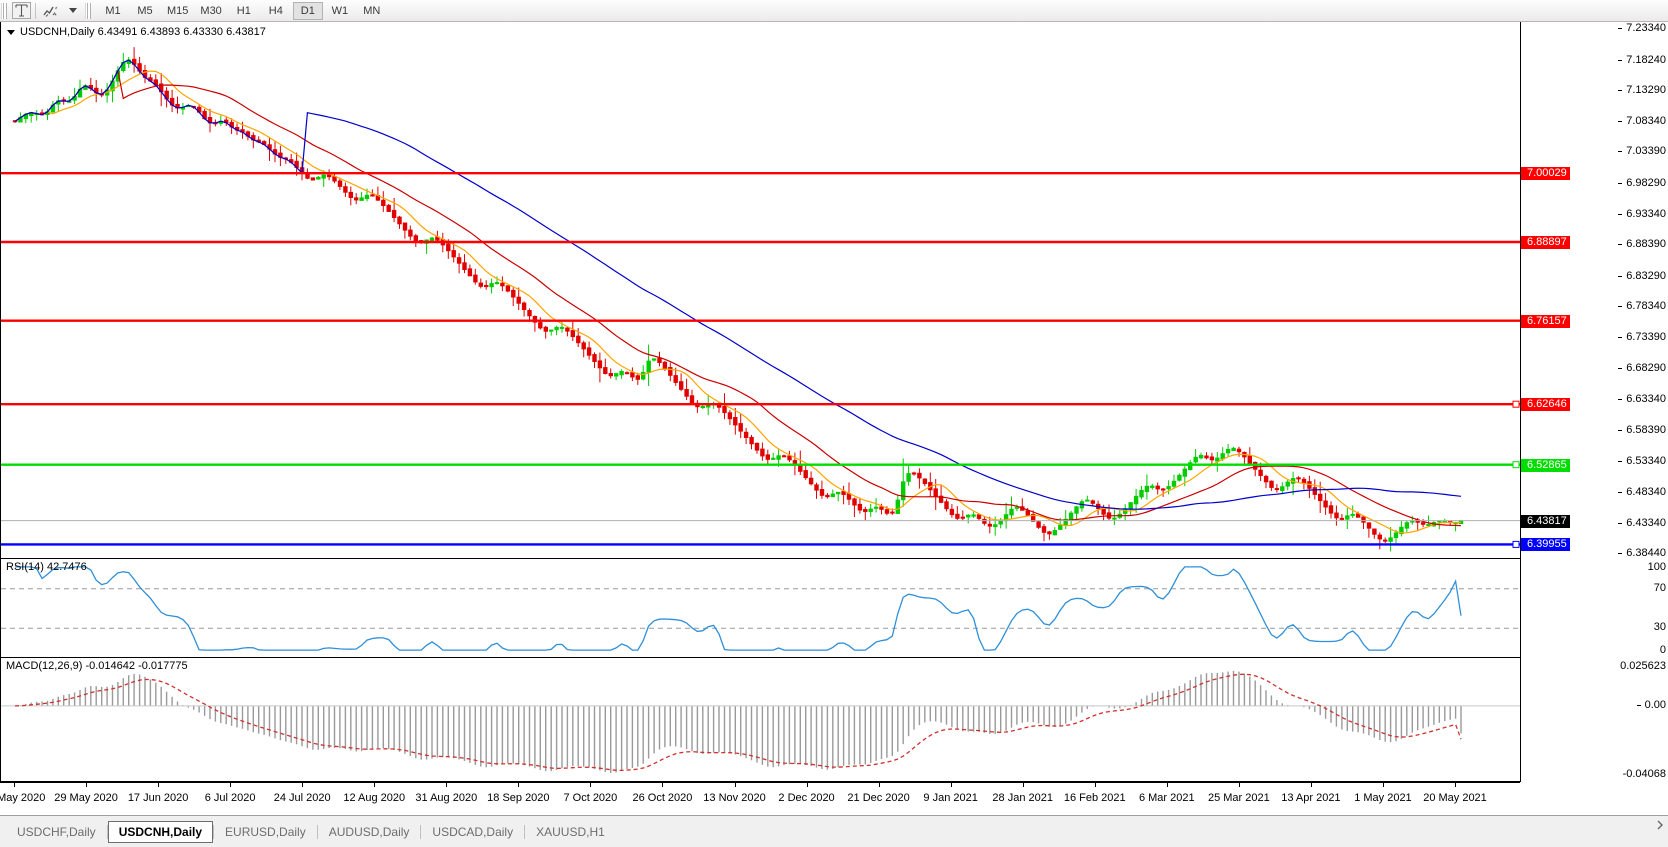  Describe the element at coordinates (160, 831) in the screenshot. I see `tab-usdcnh-daily: USDCNH,Daily` at that location.